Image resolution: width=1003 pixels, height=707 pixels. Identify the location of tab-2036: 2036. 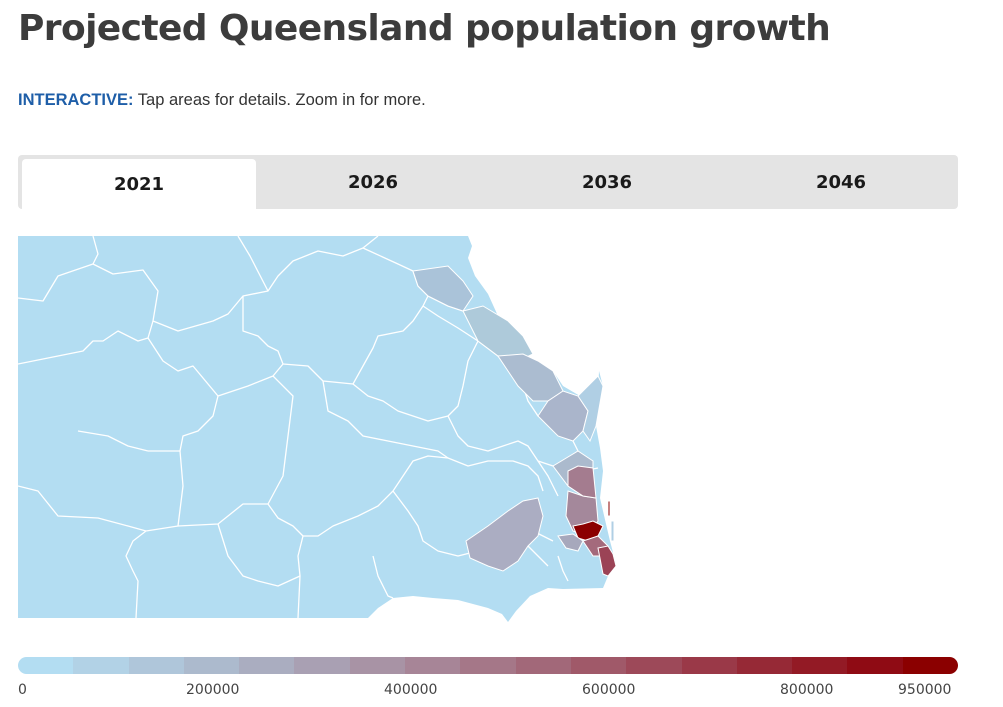
(607, 182).